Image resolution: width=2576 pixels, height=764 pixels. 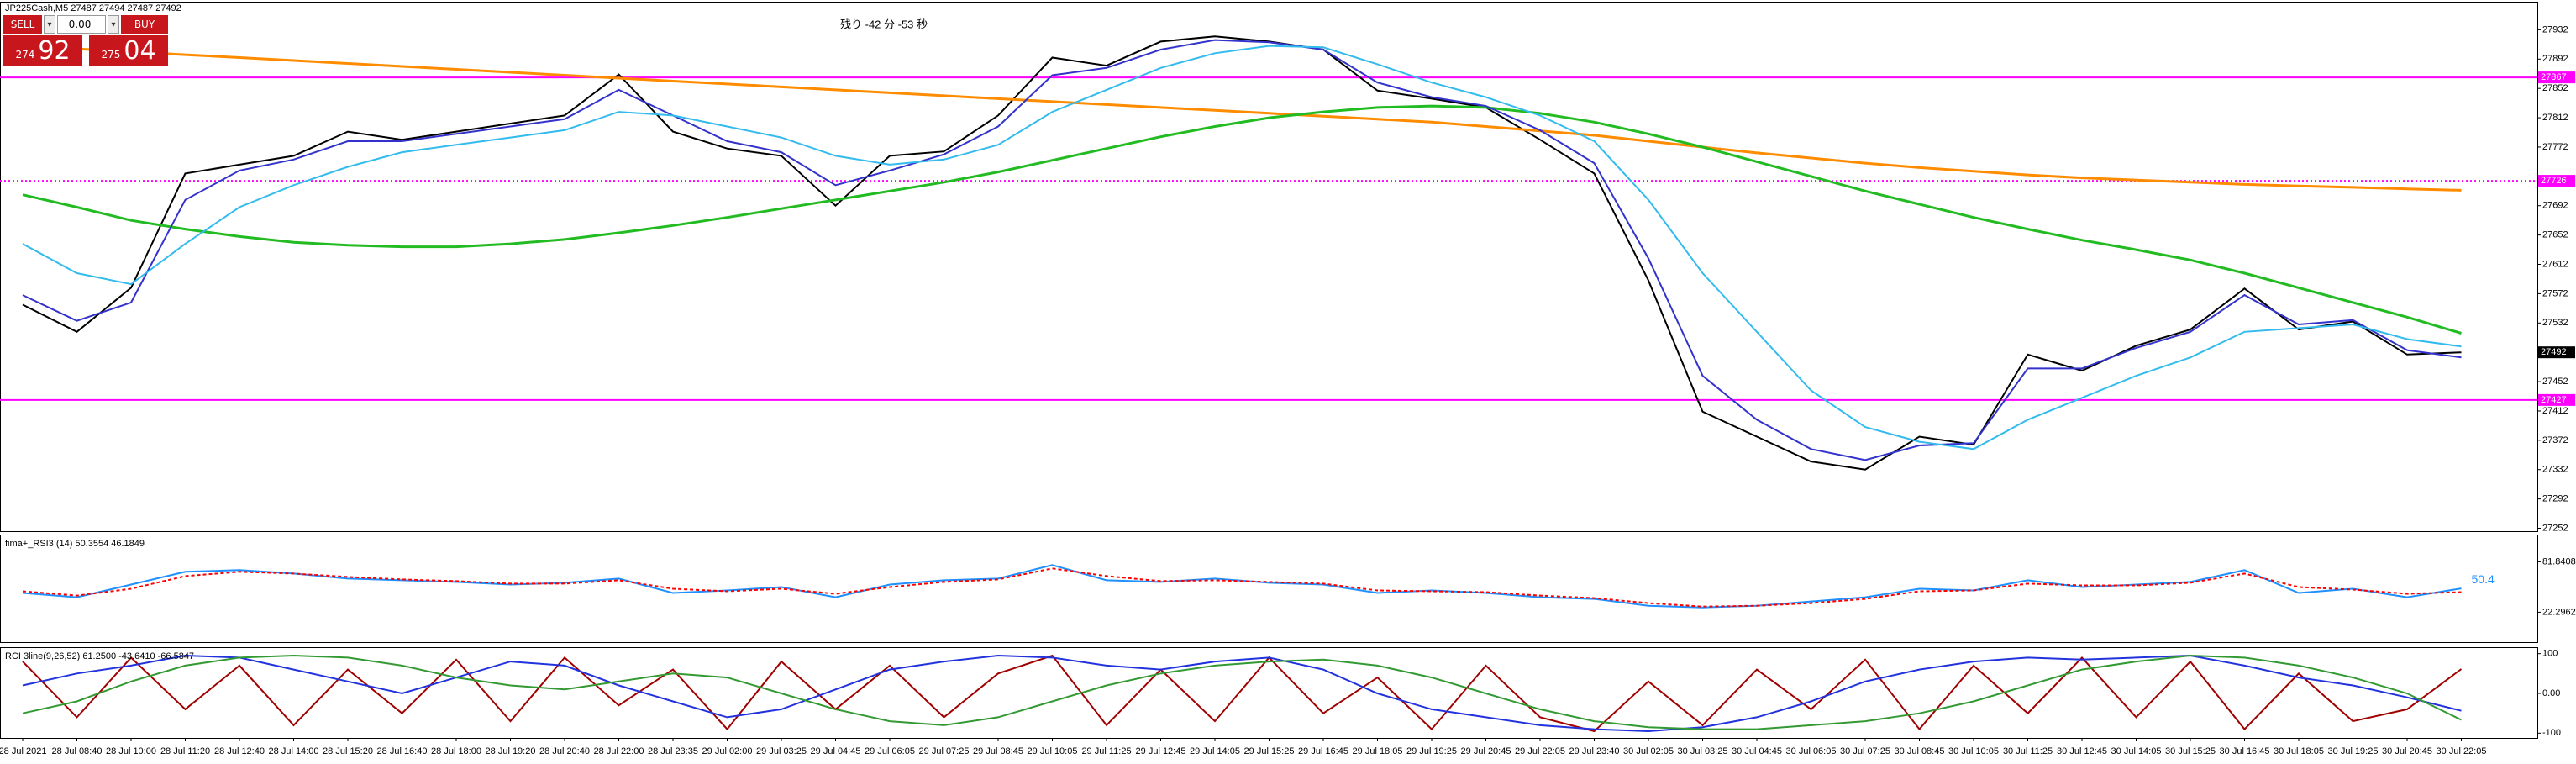 I want to click on current-price-label: 27492, so click(x=2554, y=352).